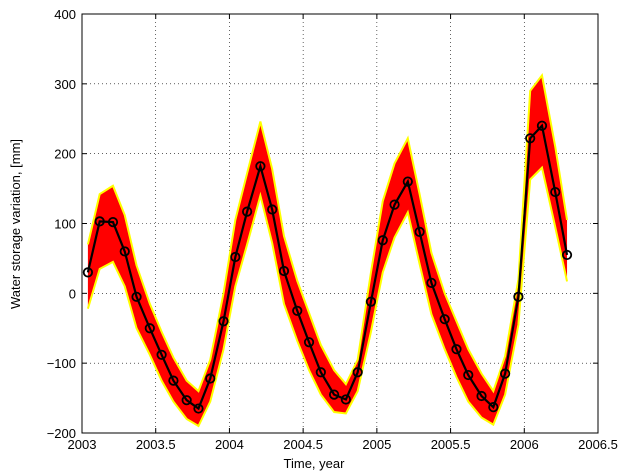  Describe the element at coordinates (156, 444) in the screenshot. I see `x-tick-label: 2003.5` at that location.